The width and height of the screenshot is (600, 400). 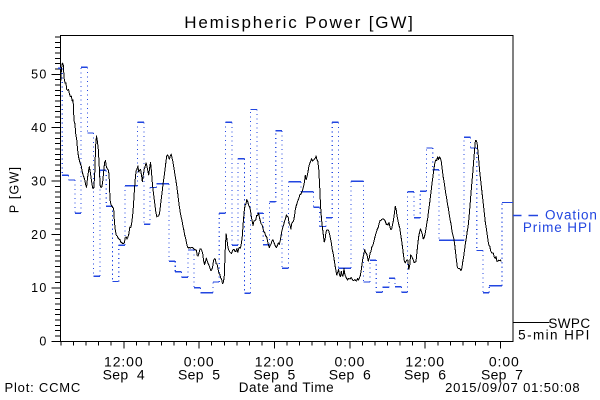 What do you see at coordinates (43, 387) in the screenshot?
I see `svg-text: Plot: CCMC` at bounding box center [43, 387].